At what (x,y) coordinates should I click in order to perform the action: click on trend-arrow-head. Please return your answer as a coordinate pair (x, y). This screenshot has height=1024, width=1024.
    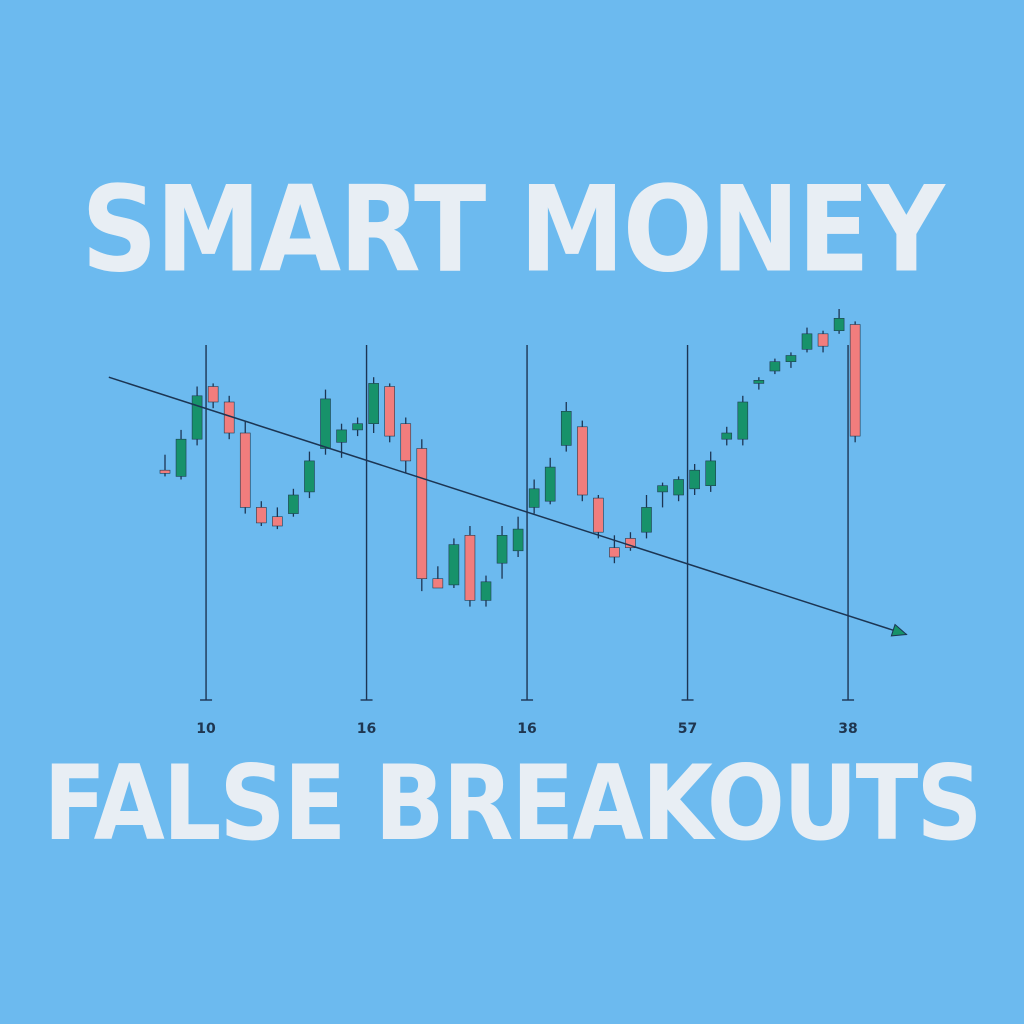
    Looking at the image, I should click on (899, 630).